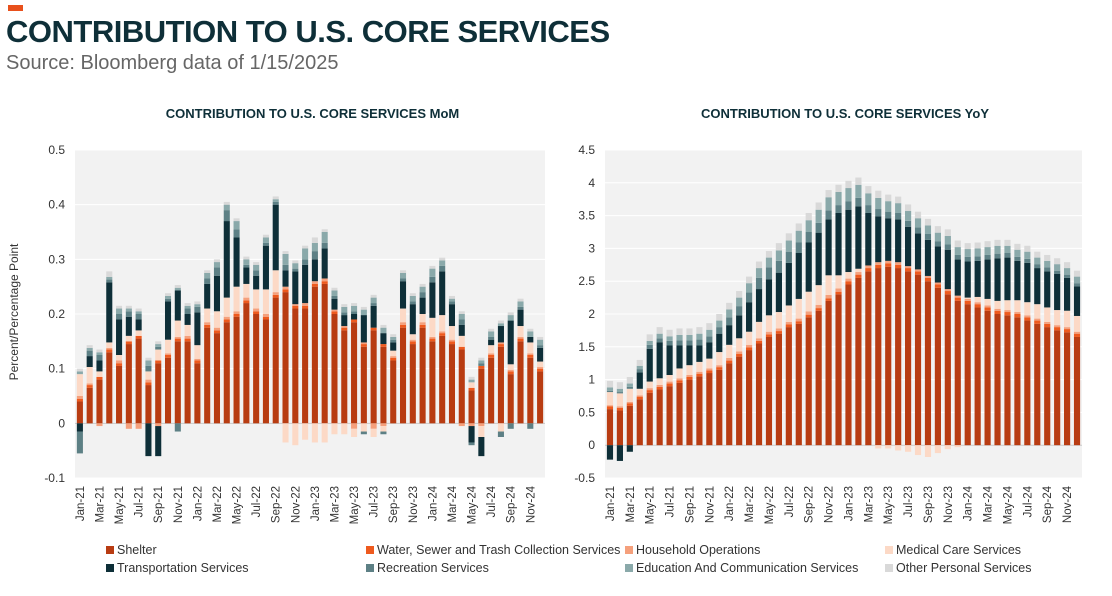  I want to click on x-tick-label: Mar-23, so click(869, 504).